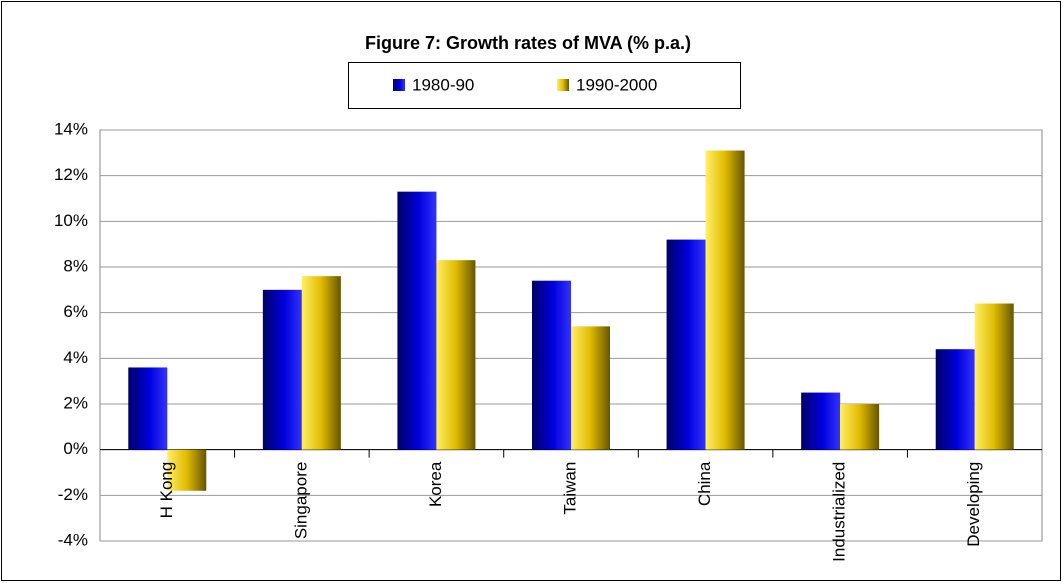 The width and height of the screenshot is (1063, 583). I want to click on legend-label: 1980-90, so click(443, 84).